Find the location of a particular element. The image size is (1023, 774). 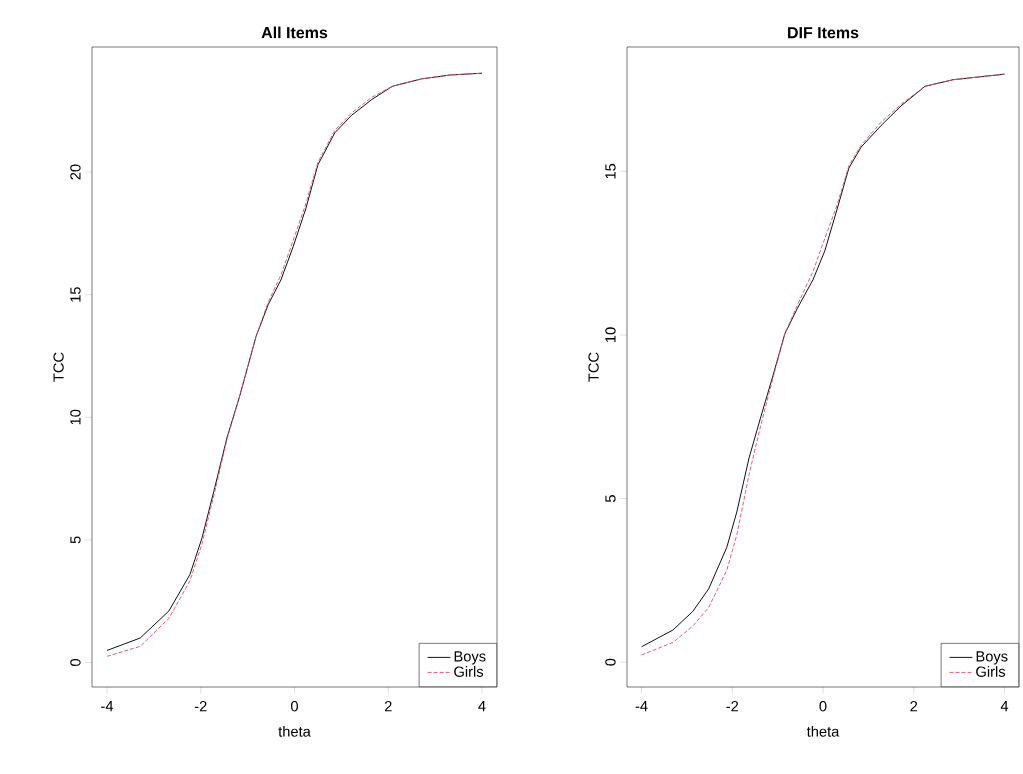

y-tick-label: 20 is located at coordinates (75, 172).